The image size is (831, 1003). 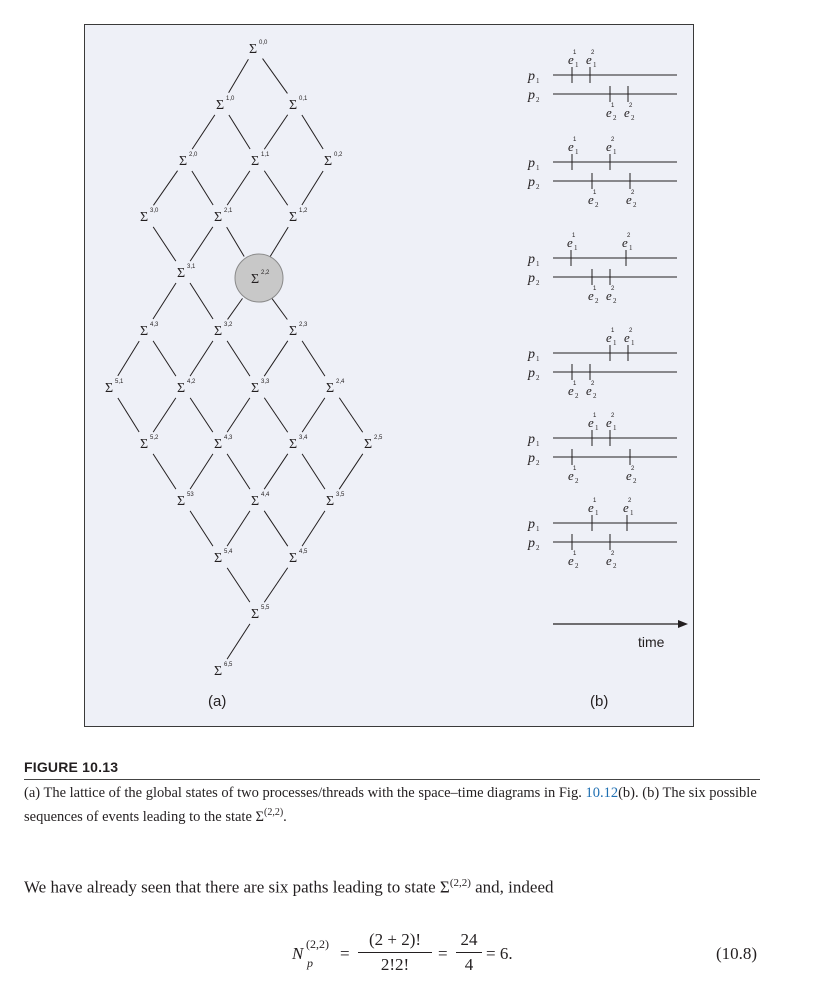 I want to click on lattice-state-node: Σ 4,3, so click(x=149, y=330).